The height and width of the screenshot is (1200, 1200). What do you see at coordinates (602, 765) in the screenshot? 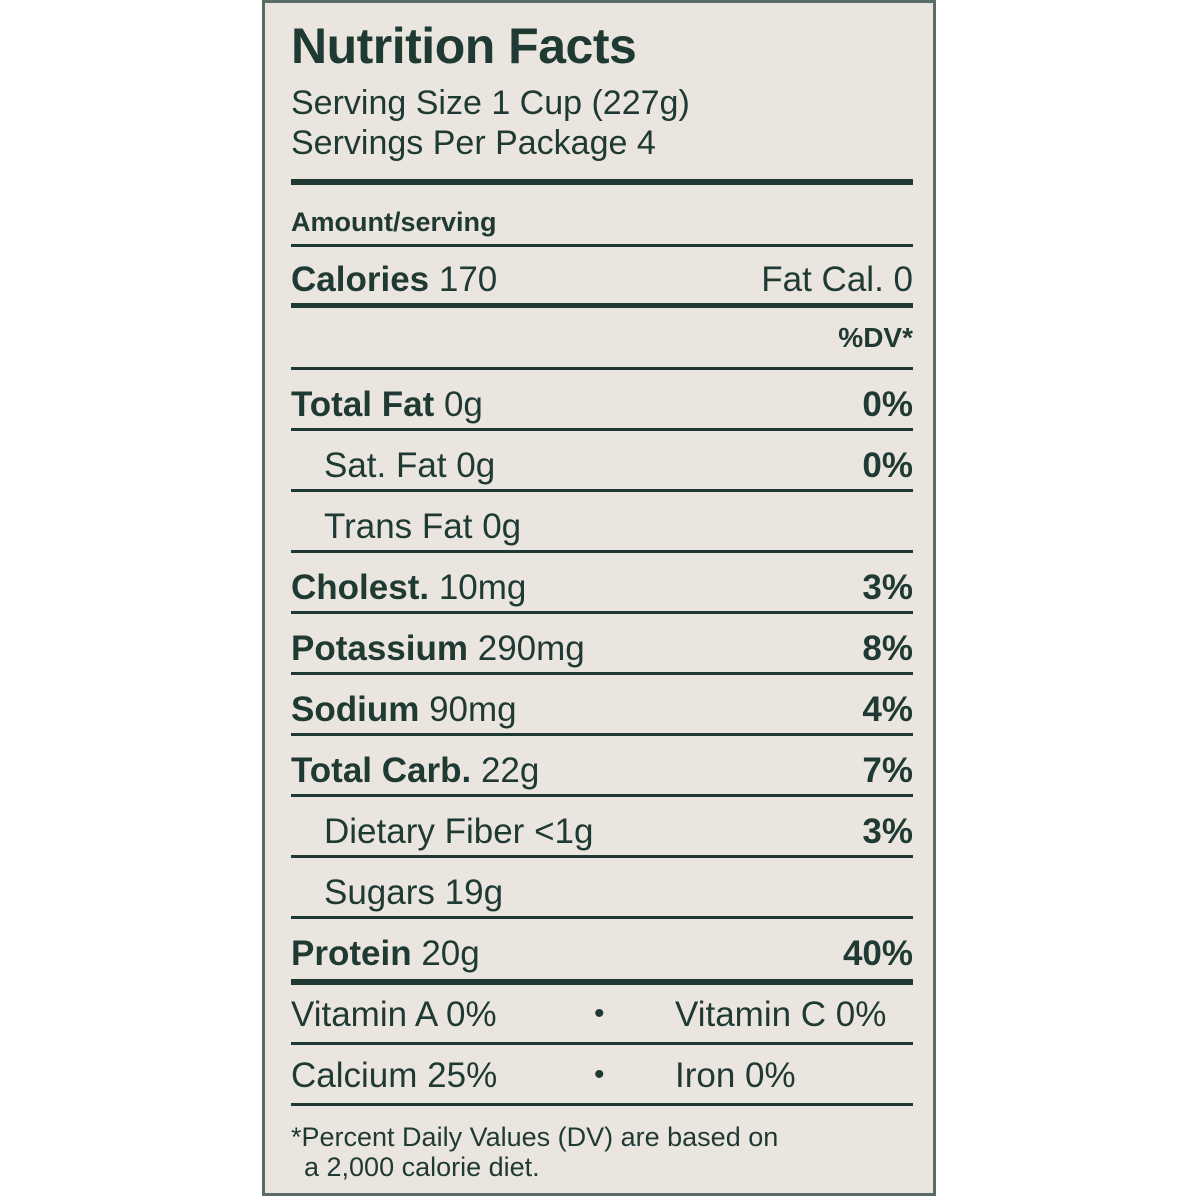
I see `nutrient-row: Total Carb. 22g 7%` at bounding box center [602, 765].